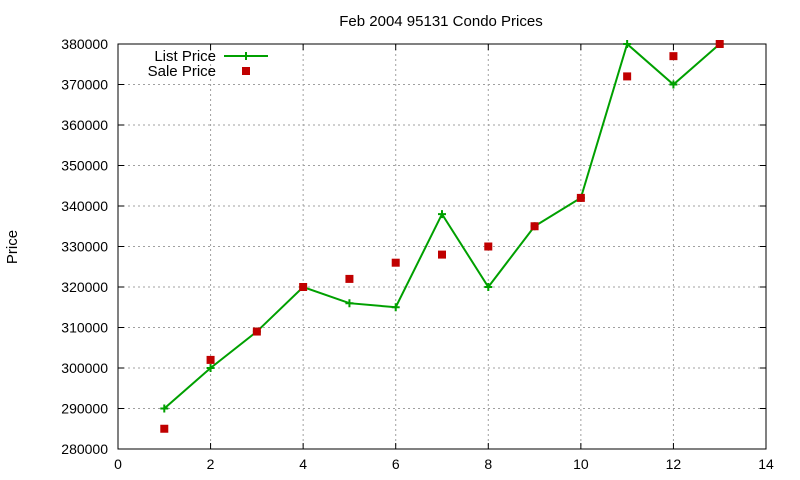 This screenshot has width=800, height=480. Describe the element at coordinates (488, 464) in the screenshot. I see `x-tick-label: 8` at that location.